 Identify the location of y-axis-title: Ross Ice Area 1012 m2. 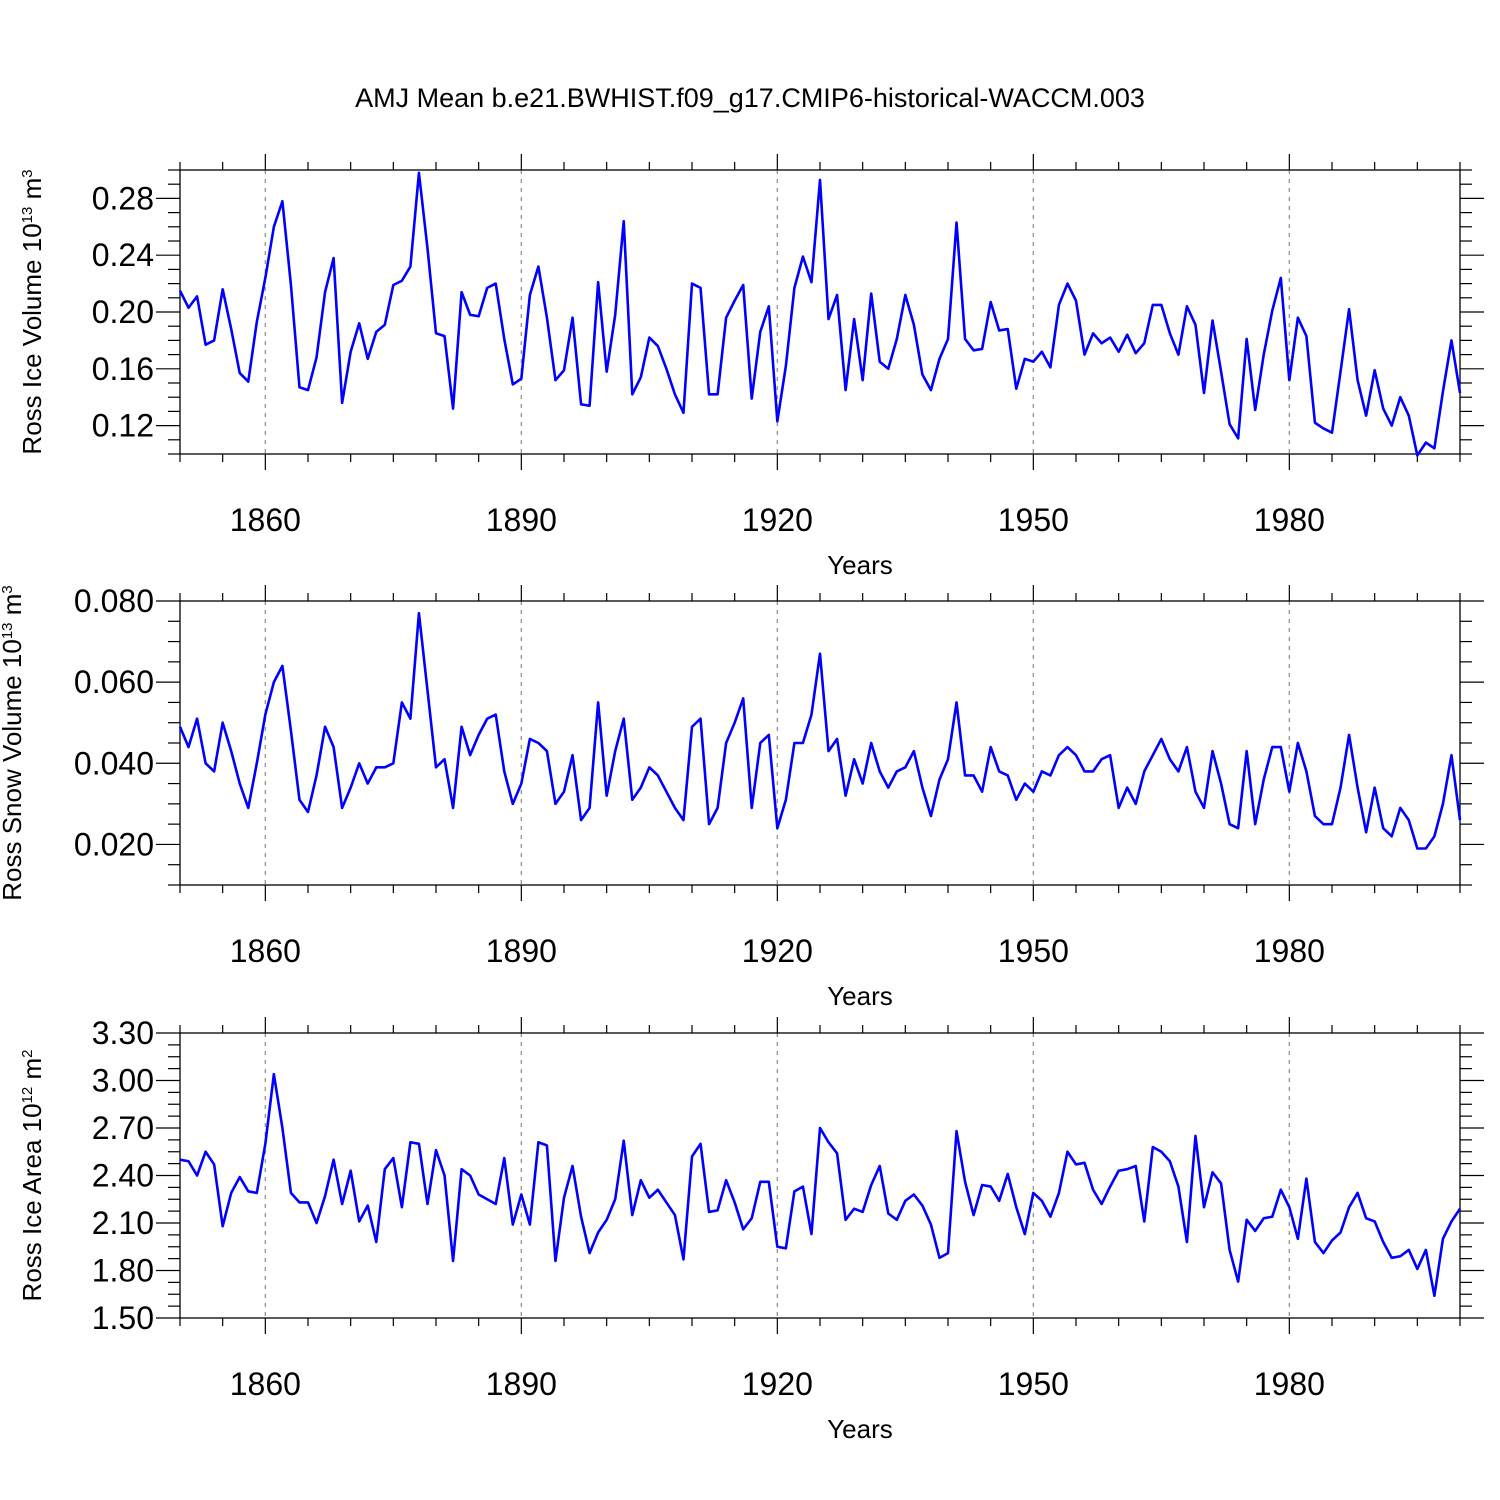
(32, 1176).